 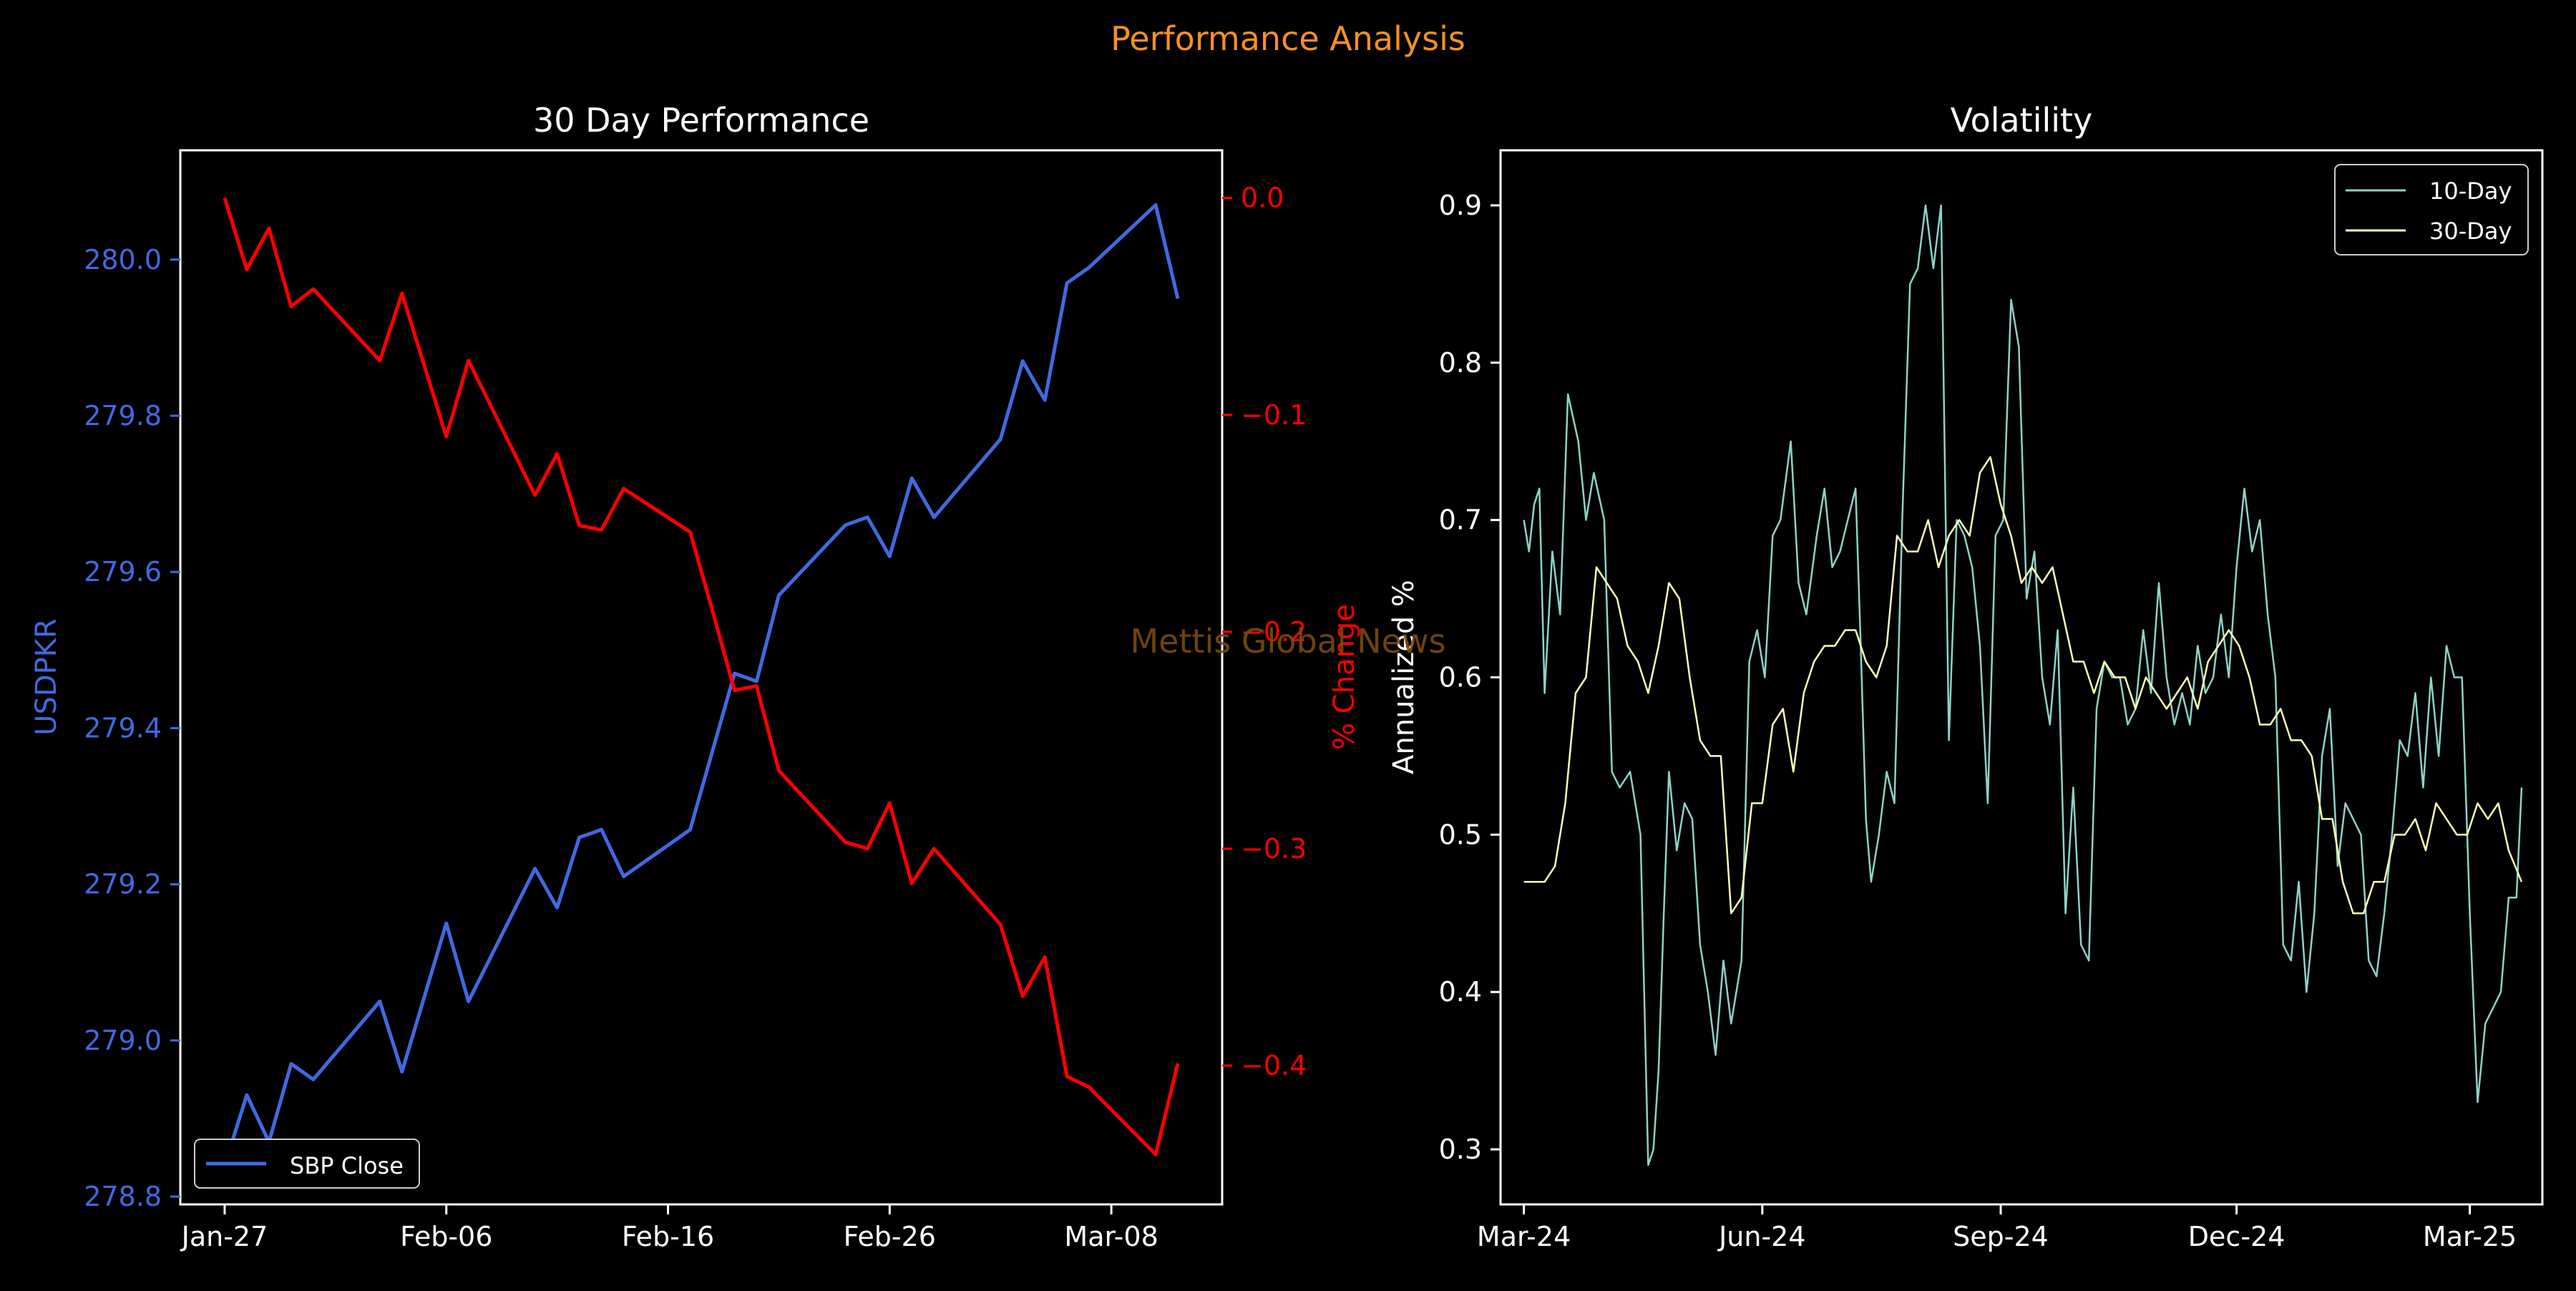 What do you see at coordinates (1460, 363) in the screenshot?
I see `y-tick-label: 0.8` at bounding box center [1460, 363].